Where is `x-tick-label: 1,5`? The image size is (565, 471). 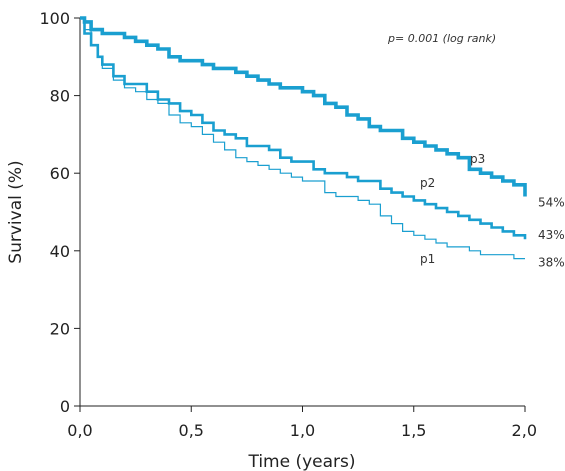
x-tick-label: 1,5 is located at coordinates (413, 430).